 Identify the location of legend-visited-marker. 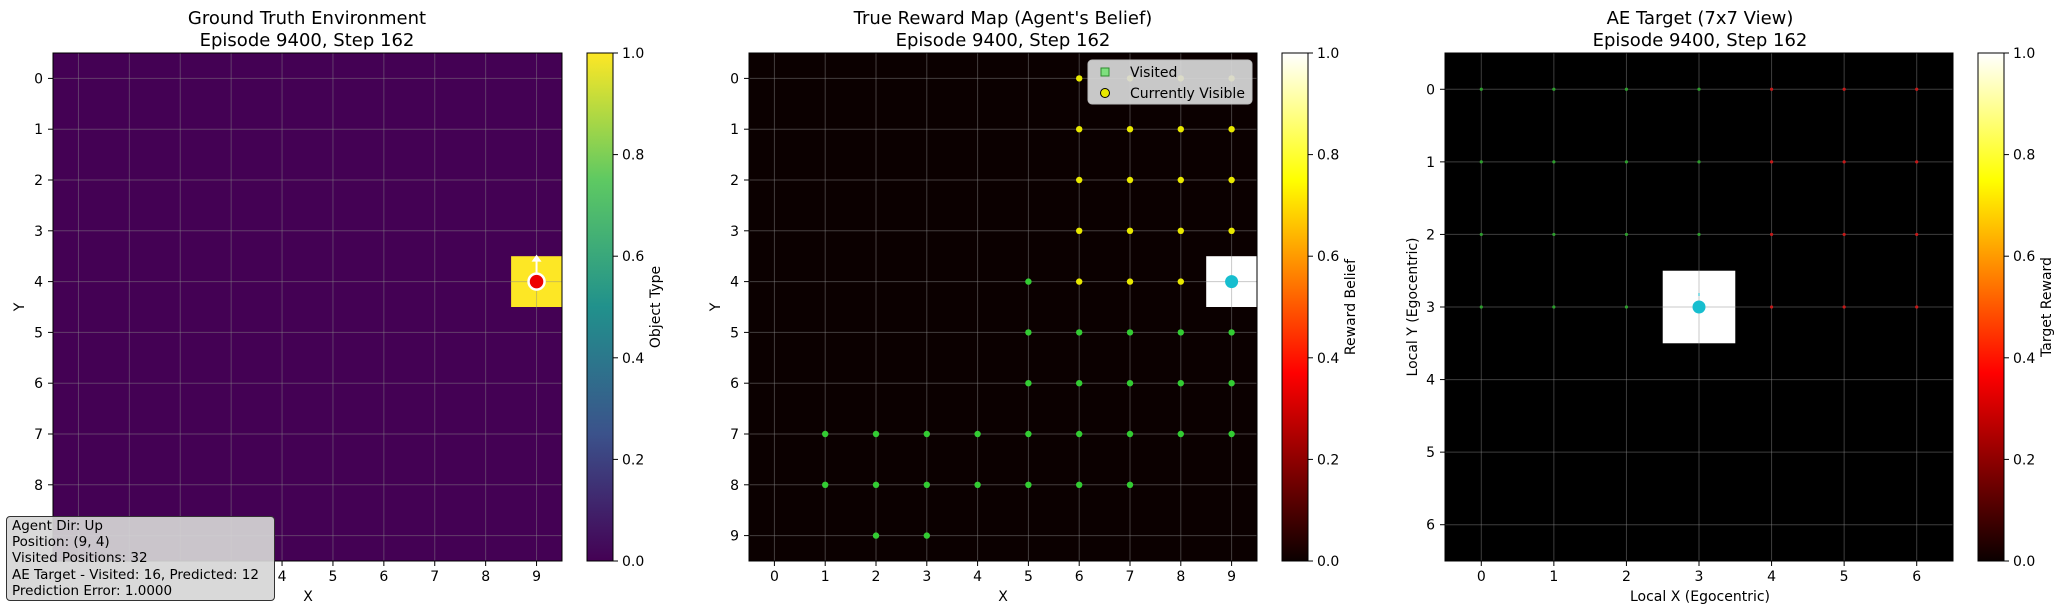
(1105, 72).